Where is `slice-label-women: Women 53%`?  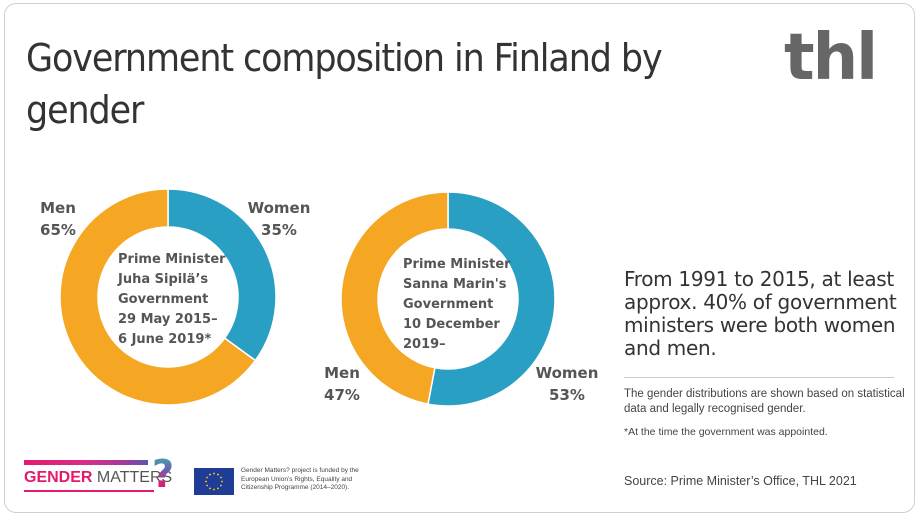 slice-label-women: Women 53% is located at coordinates (567, 384).